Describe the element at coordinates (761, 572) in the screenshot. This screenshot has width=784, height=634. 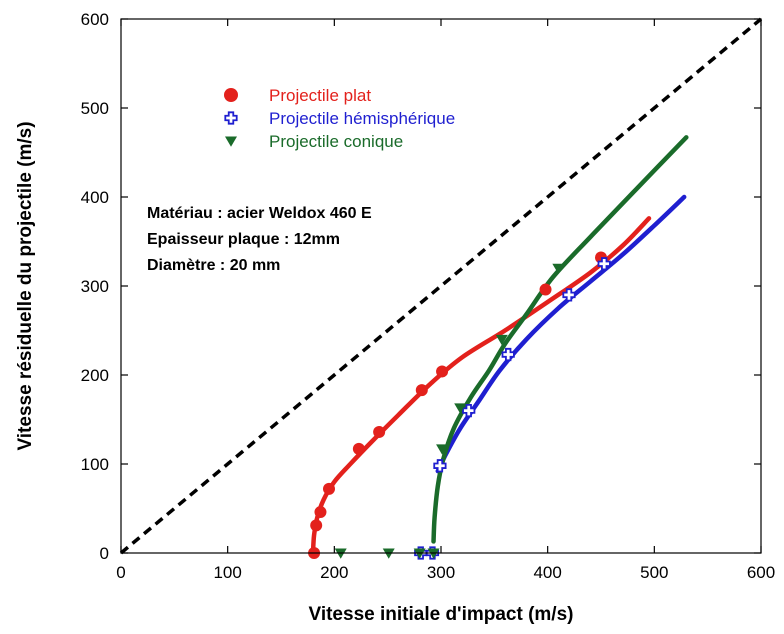
I see `x-tick-label: 600` at that location.